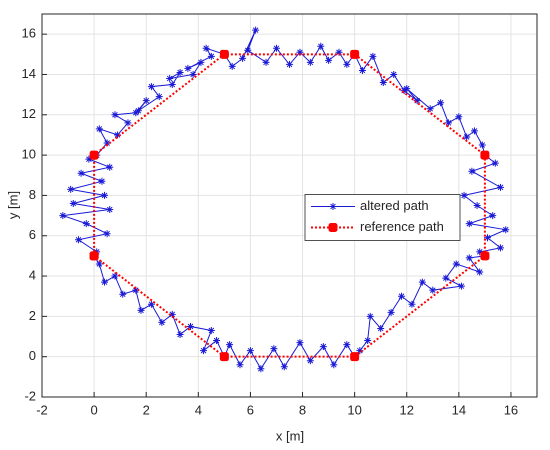 The width and height of the screenshot is (550, 450). Describe the element at coordinates (29, 33) in the screenshot. I see `y-tick-label: 16` at that location.